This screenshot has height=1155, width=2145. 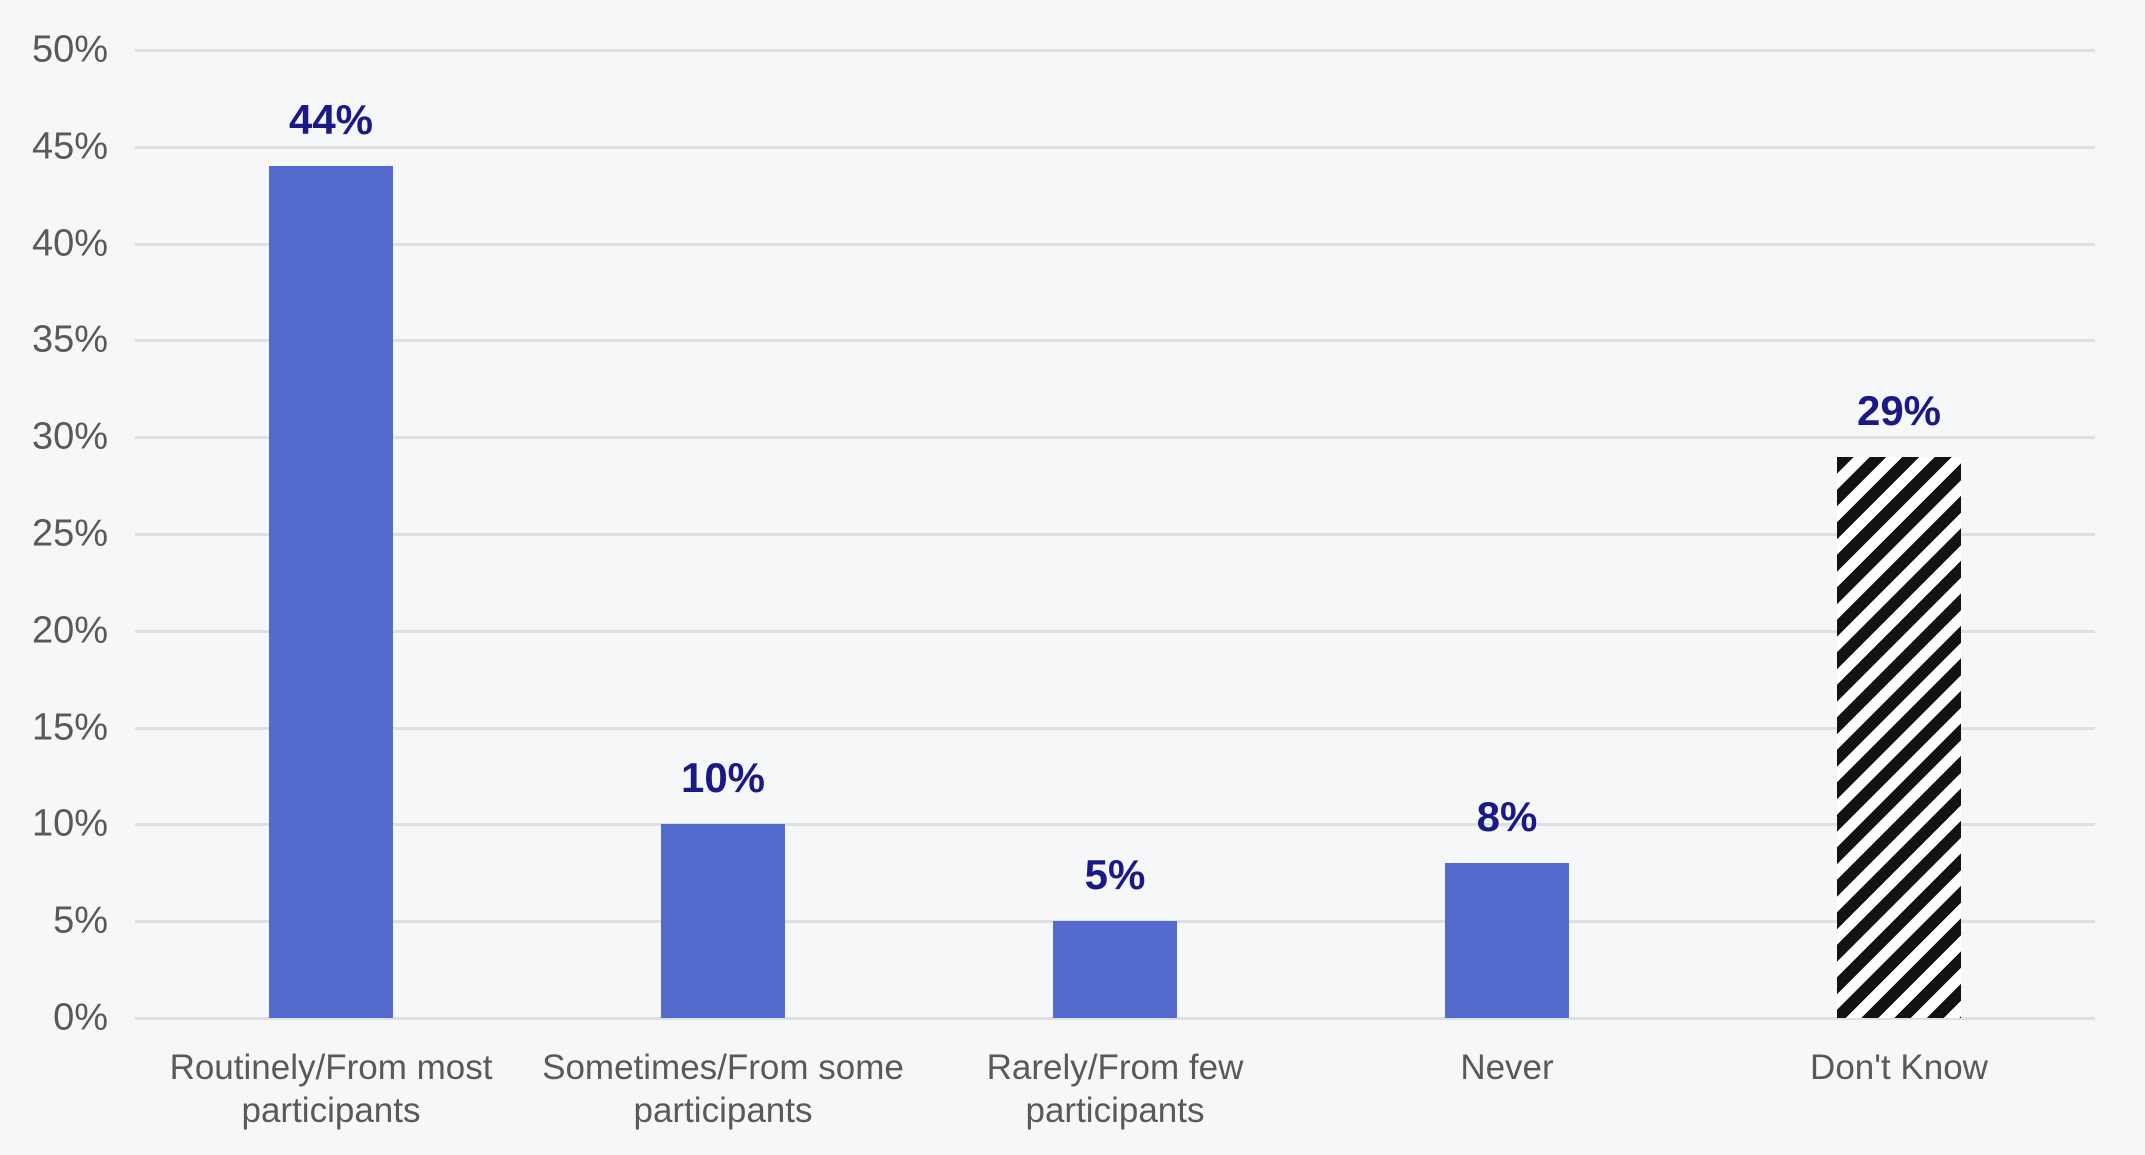 What do you see at coordinates (1115, 1089) in the screenshot?
I see `category-label: Rarely/From few participants` at bounding box center [1115, 1089].